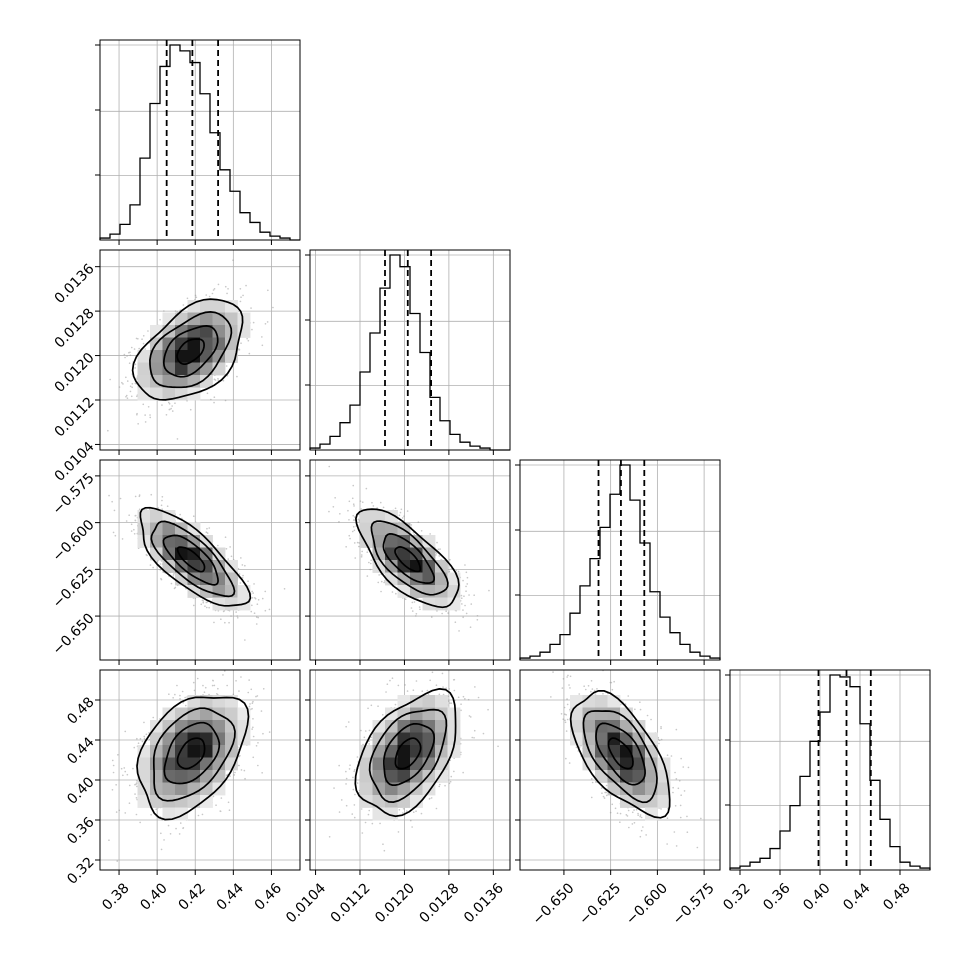  I want to click on y-tick-label: 0.36, so click(80, 830).